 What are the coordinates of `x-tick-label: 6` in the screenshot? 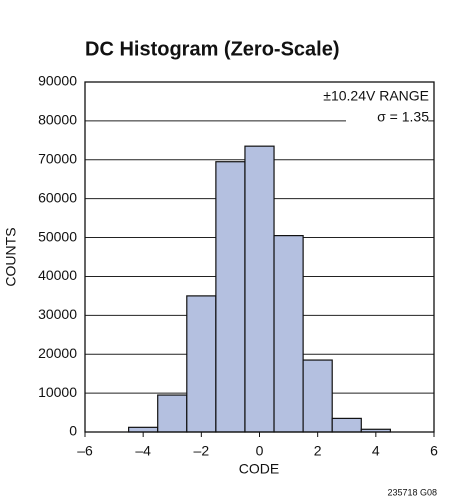 It's located at (434, 451).